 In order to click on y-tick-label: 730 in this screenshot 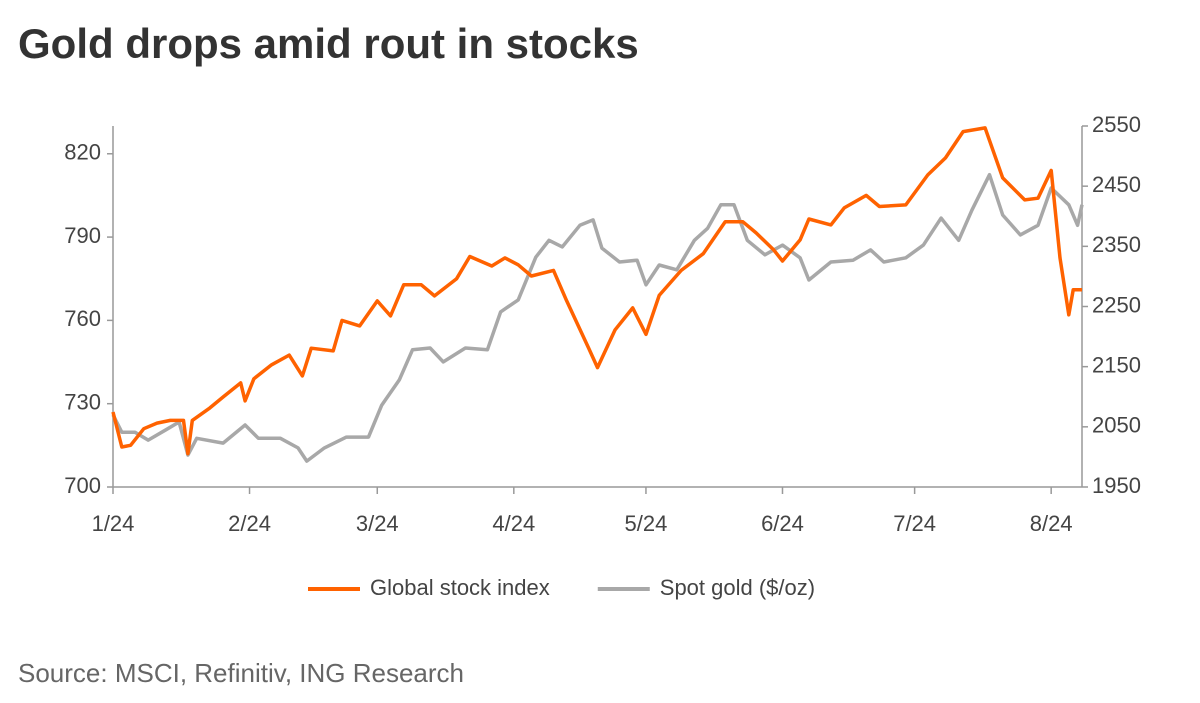, I will do `click(82, 402)`.